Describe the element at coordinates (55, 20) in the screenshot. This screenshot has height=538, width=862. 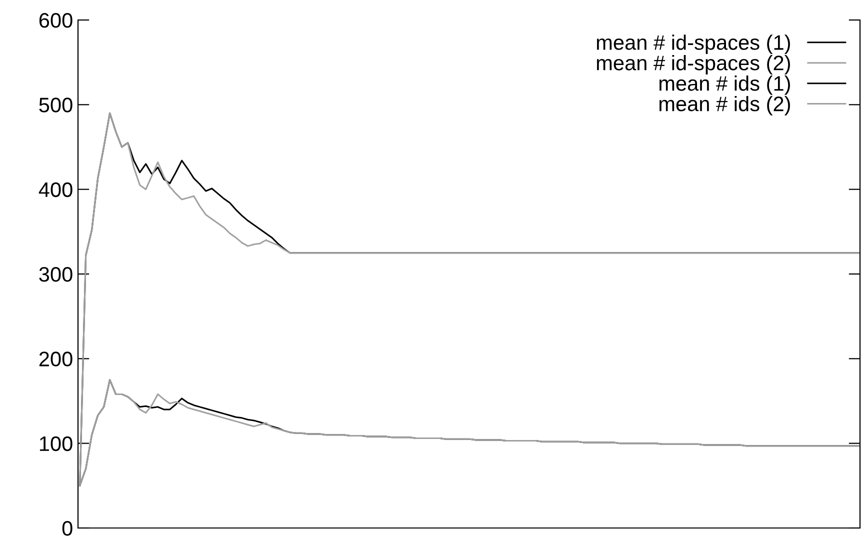
I see `y-tick-label: 600` at that location.